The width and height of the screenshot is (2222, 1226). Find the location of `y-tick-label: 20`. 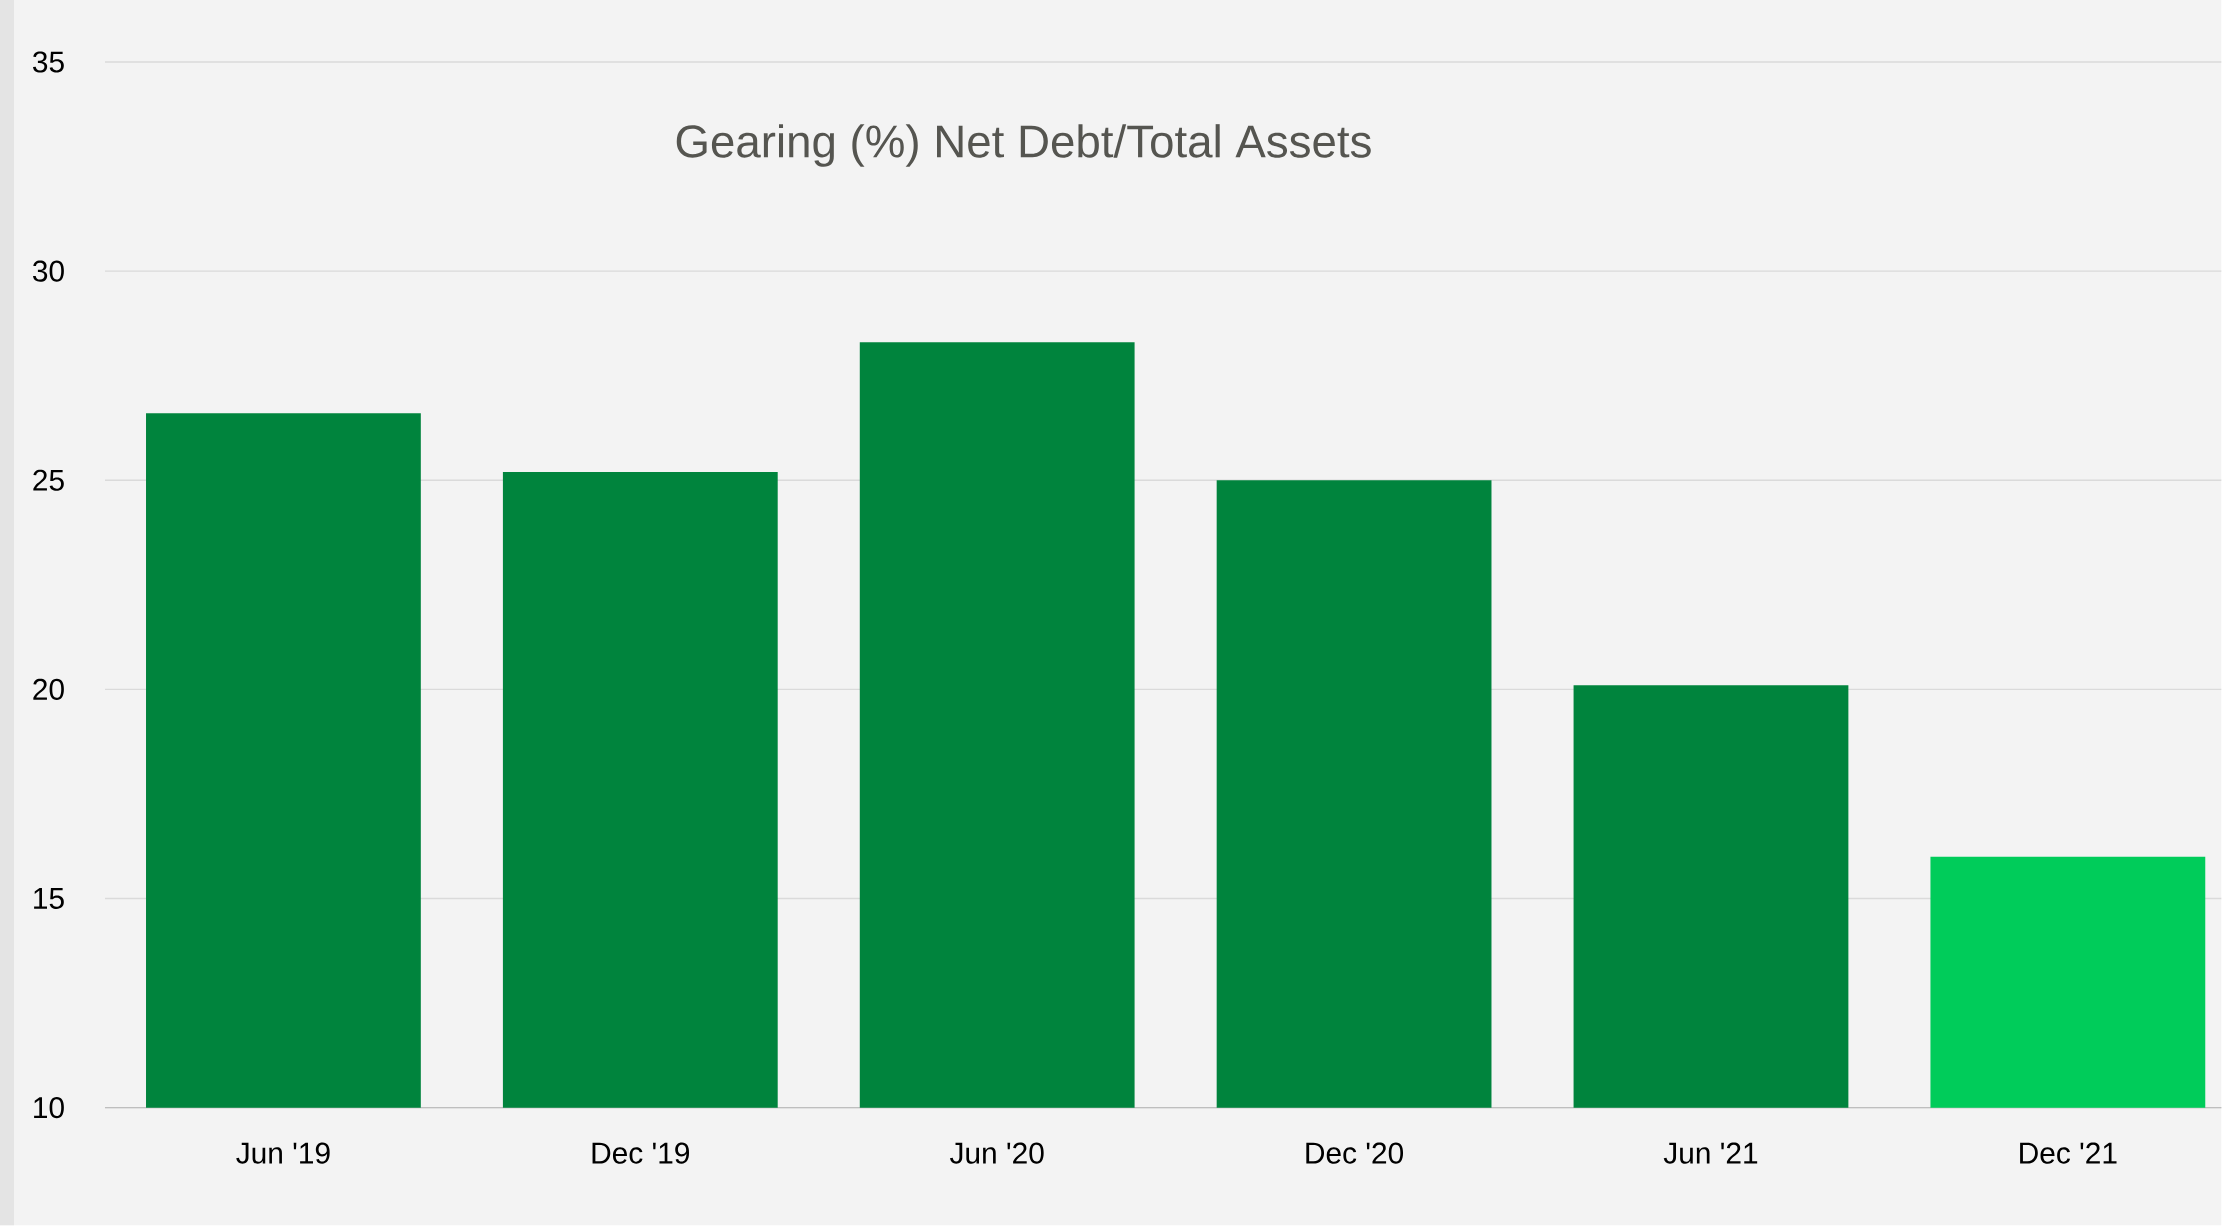

y-tick-label: 20 is located at coordinates (48, 690).